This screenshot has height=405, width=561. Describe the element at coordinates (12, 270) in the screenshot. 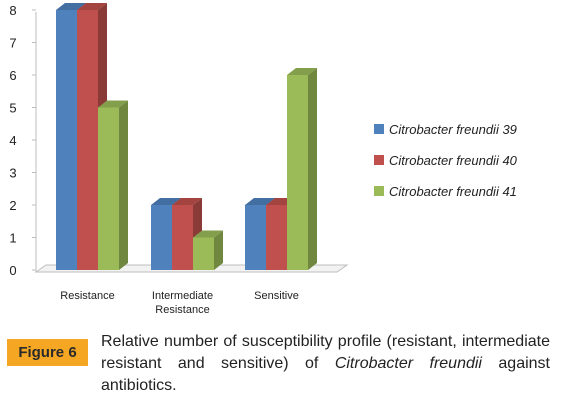

I see `y-tick-label: 0` at that location.